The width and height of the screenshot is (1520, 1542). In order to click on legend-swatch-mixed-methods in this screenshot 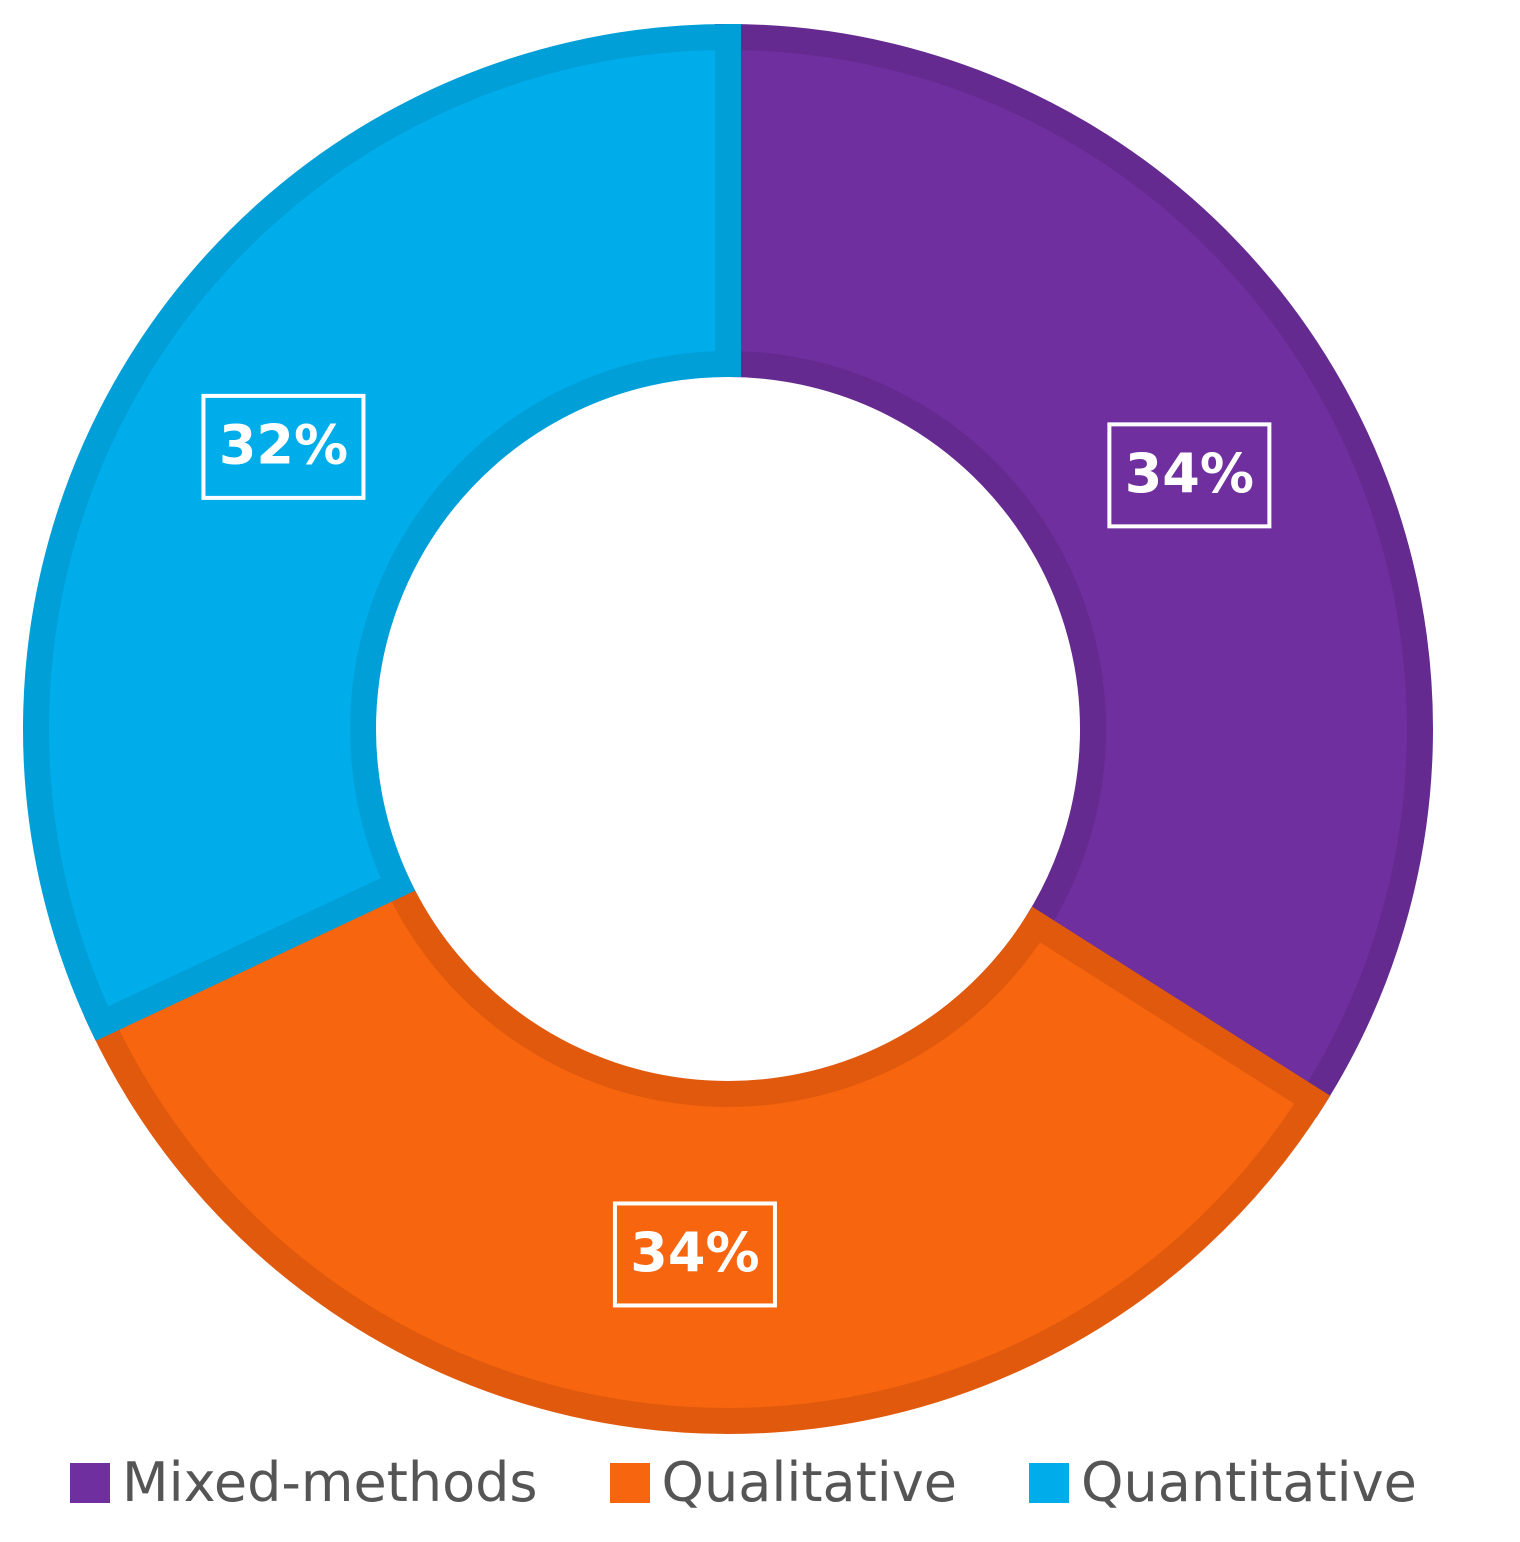, I will do `click(90, 1483)`.